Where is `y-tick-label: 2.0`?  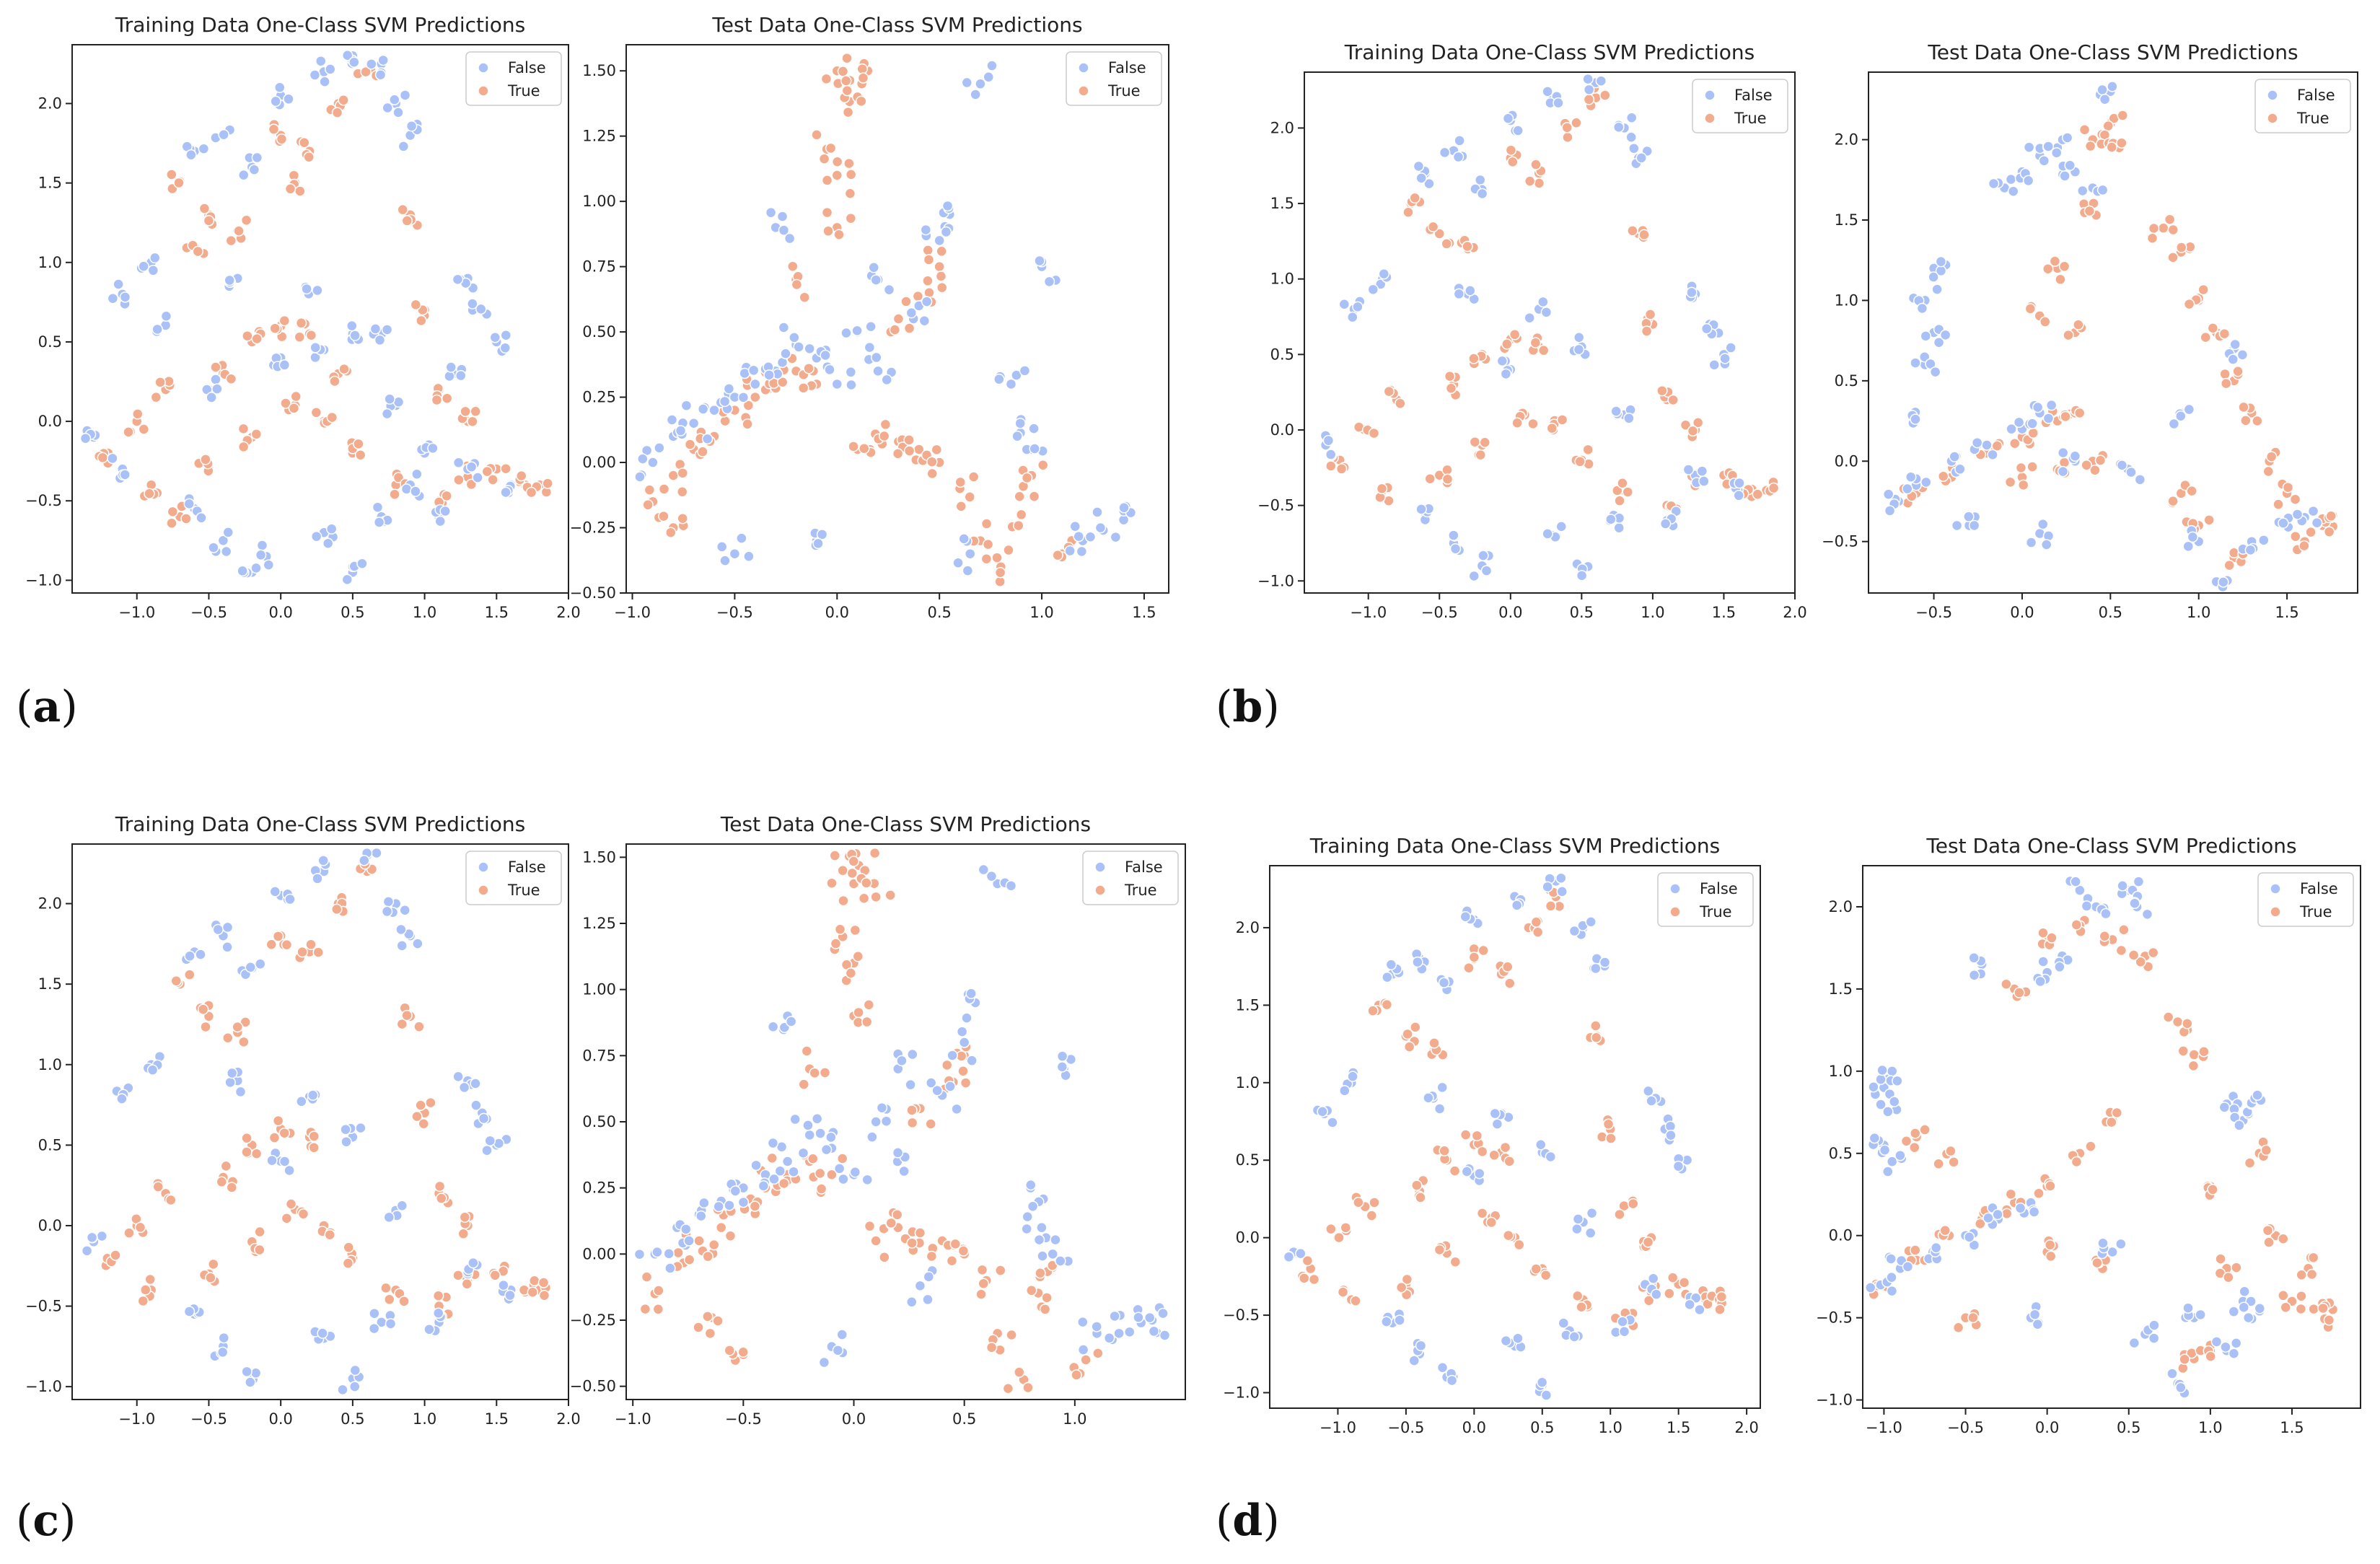 y-tick-label: 2.0 is located at coordinates (1248, 927).